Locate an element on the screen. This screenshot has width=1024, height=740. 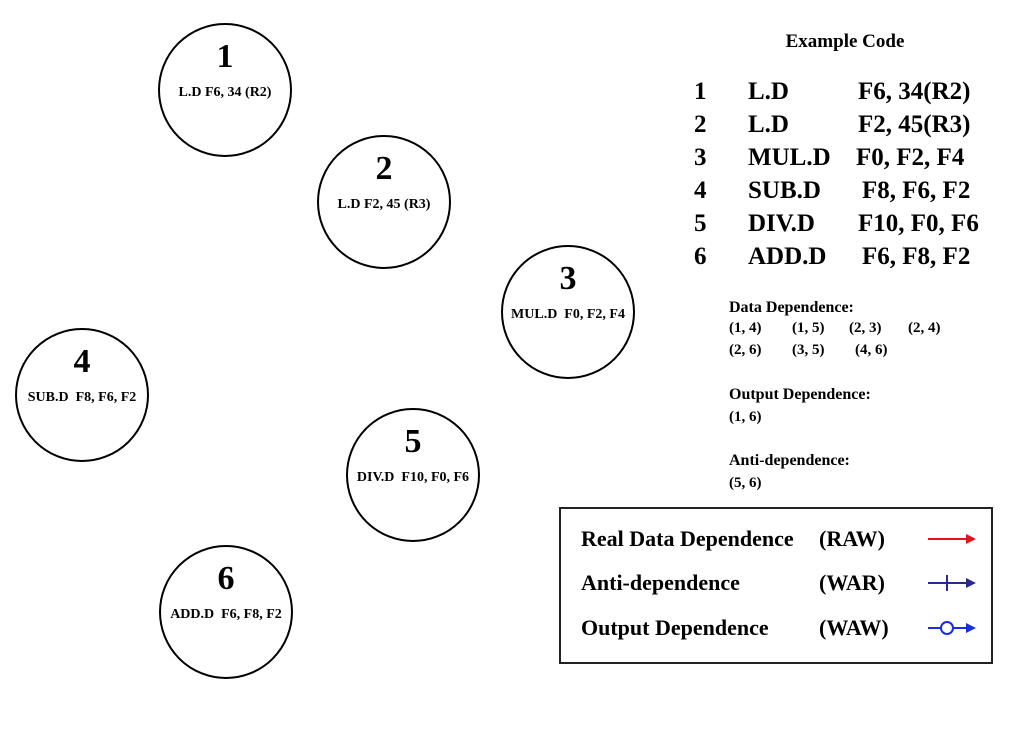
node-number: 6 is located at coordinates (226, 578).